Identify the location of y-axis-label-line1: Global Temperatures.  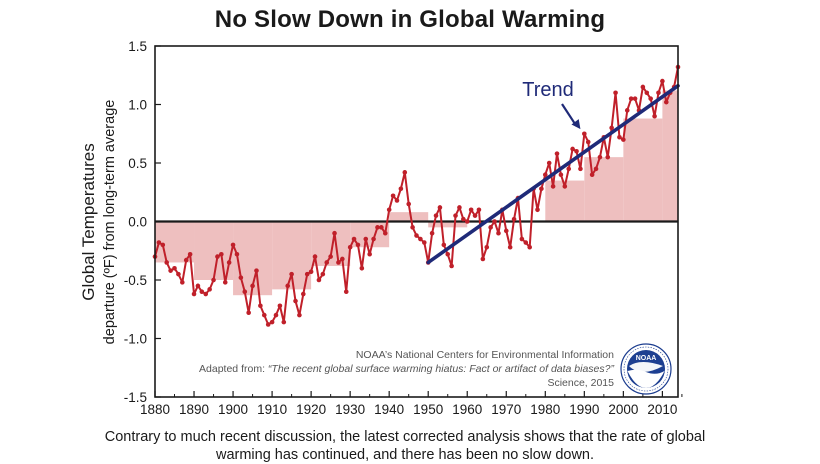
(88, 222).